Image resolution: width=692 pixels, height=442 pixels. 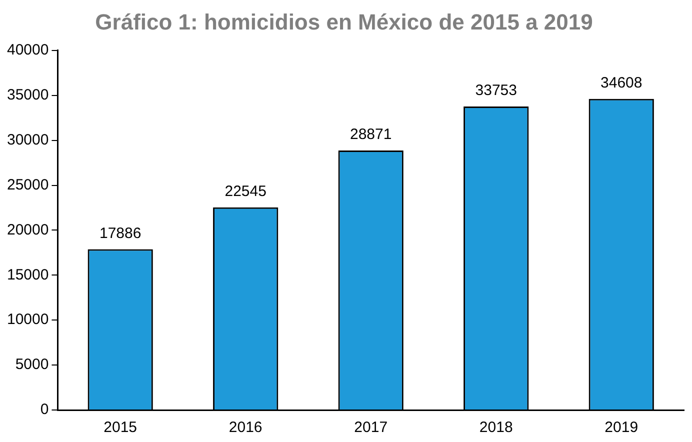 I want to click on data-label: 33753, so click(x=496, y=91).